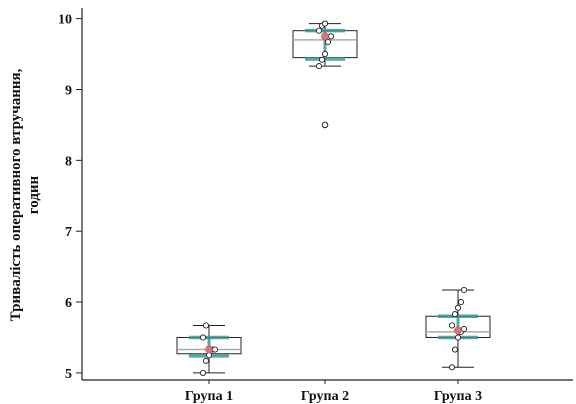 This screenshot has width=576, height=404. I want to click on x-category-label: Група 3, so click(458, 396).